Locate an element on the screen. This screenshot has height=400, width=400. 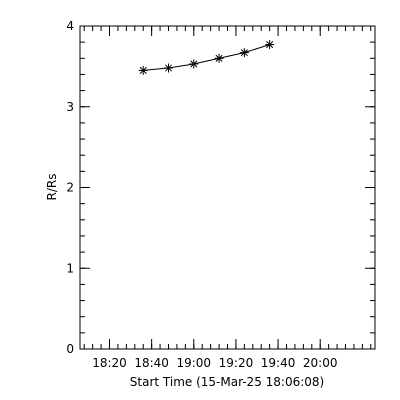
data-markers is located at coordinates (206, 57).